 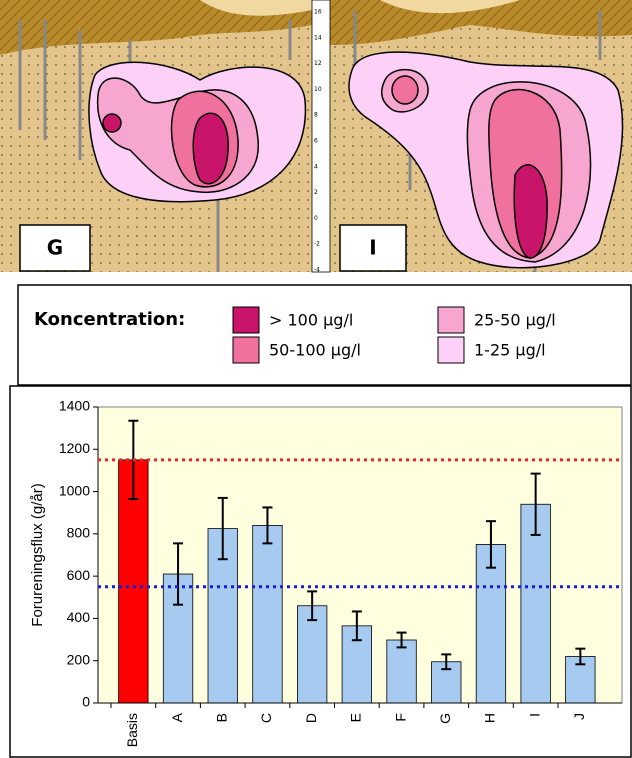 What do you see at coordinates (316, 166) in the screenshot?
I see `scale-label: 4` at bounding box center [316, 166].